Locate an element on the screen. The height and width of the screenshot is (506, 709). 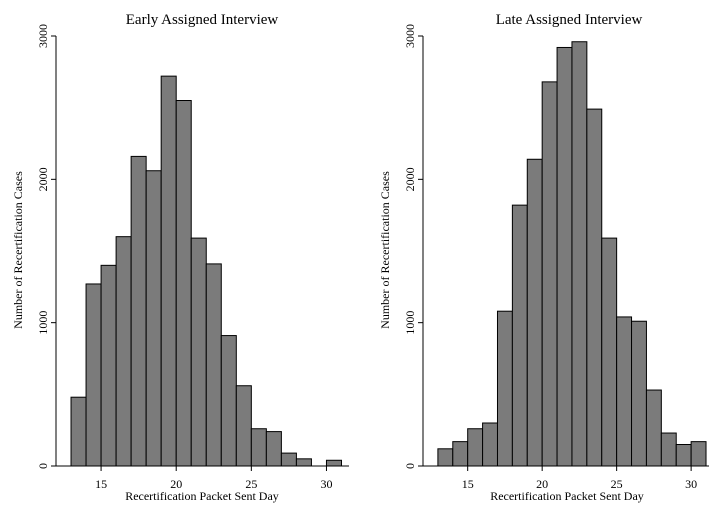
chart-title: Late Assigned Interview is located at coordinates (569, 20).